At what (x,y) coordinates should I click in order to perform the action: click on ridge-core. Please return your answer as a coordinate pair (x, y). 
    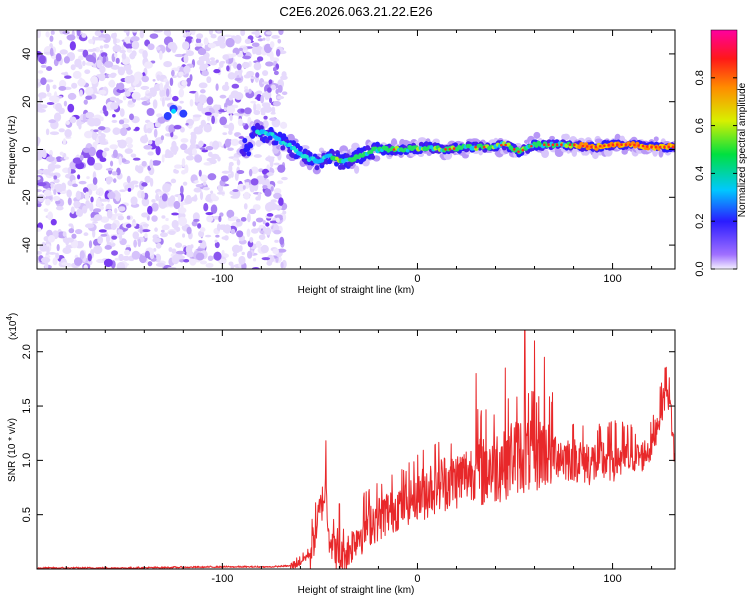
    Looking at the image, I should click on (306, 156).